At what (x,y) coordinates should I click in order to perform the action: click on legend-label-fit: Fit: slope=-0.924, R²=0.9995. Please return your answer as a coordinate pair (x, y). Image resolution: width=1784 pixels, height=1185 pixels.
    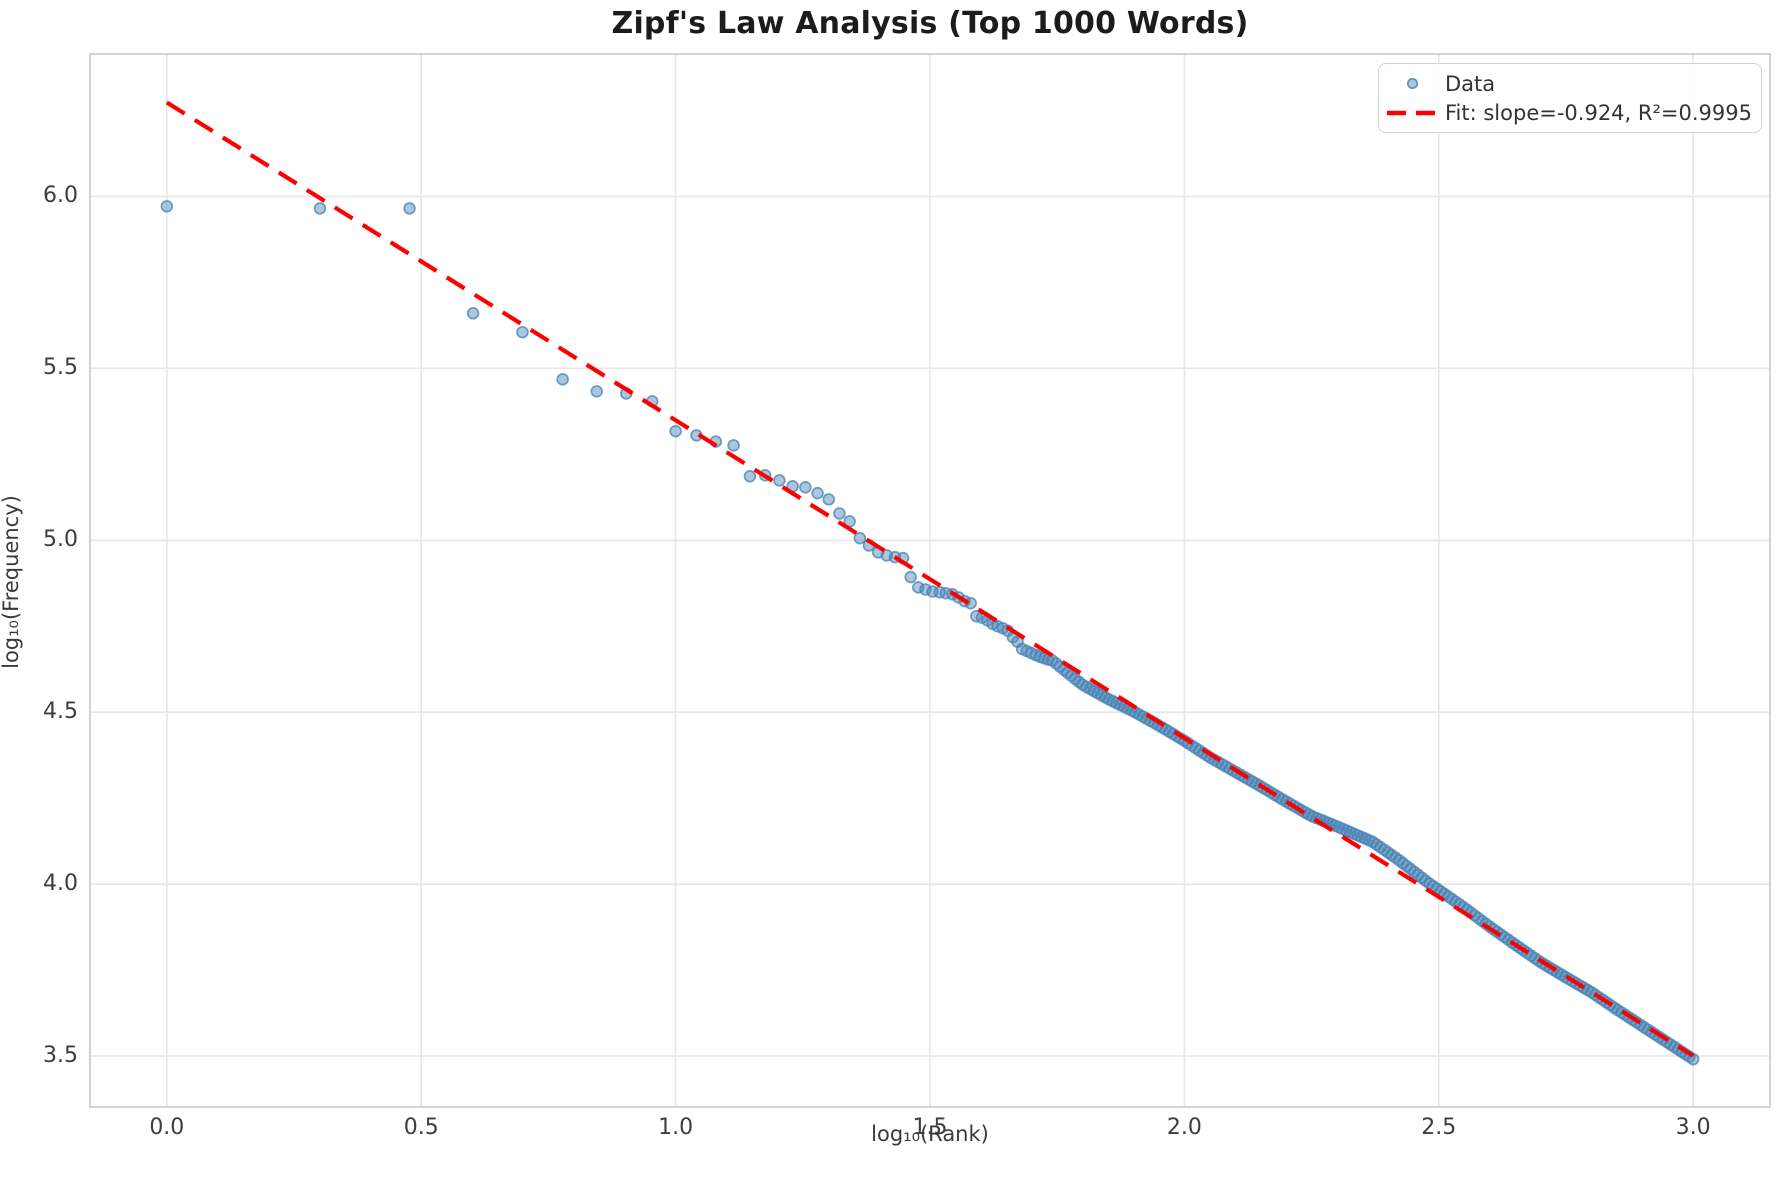
    Looking at the image, I should click on (1598, 112).